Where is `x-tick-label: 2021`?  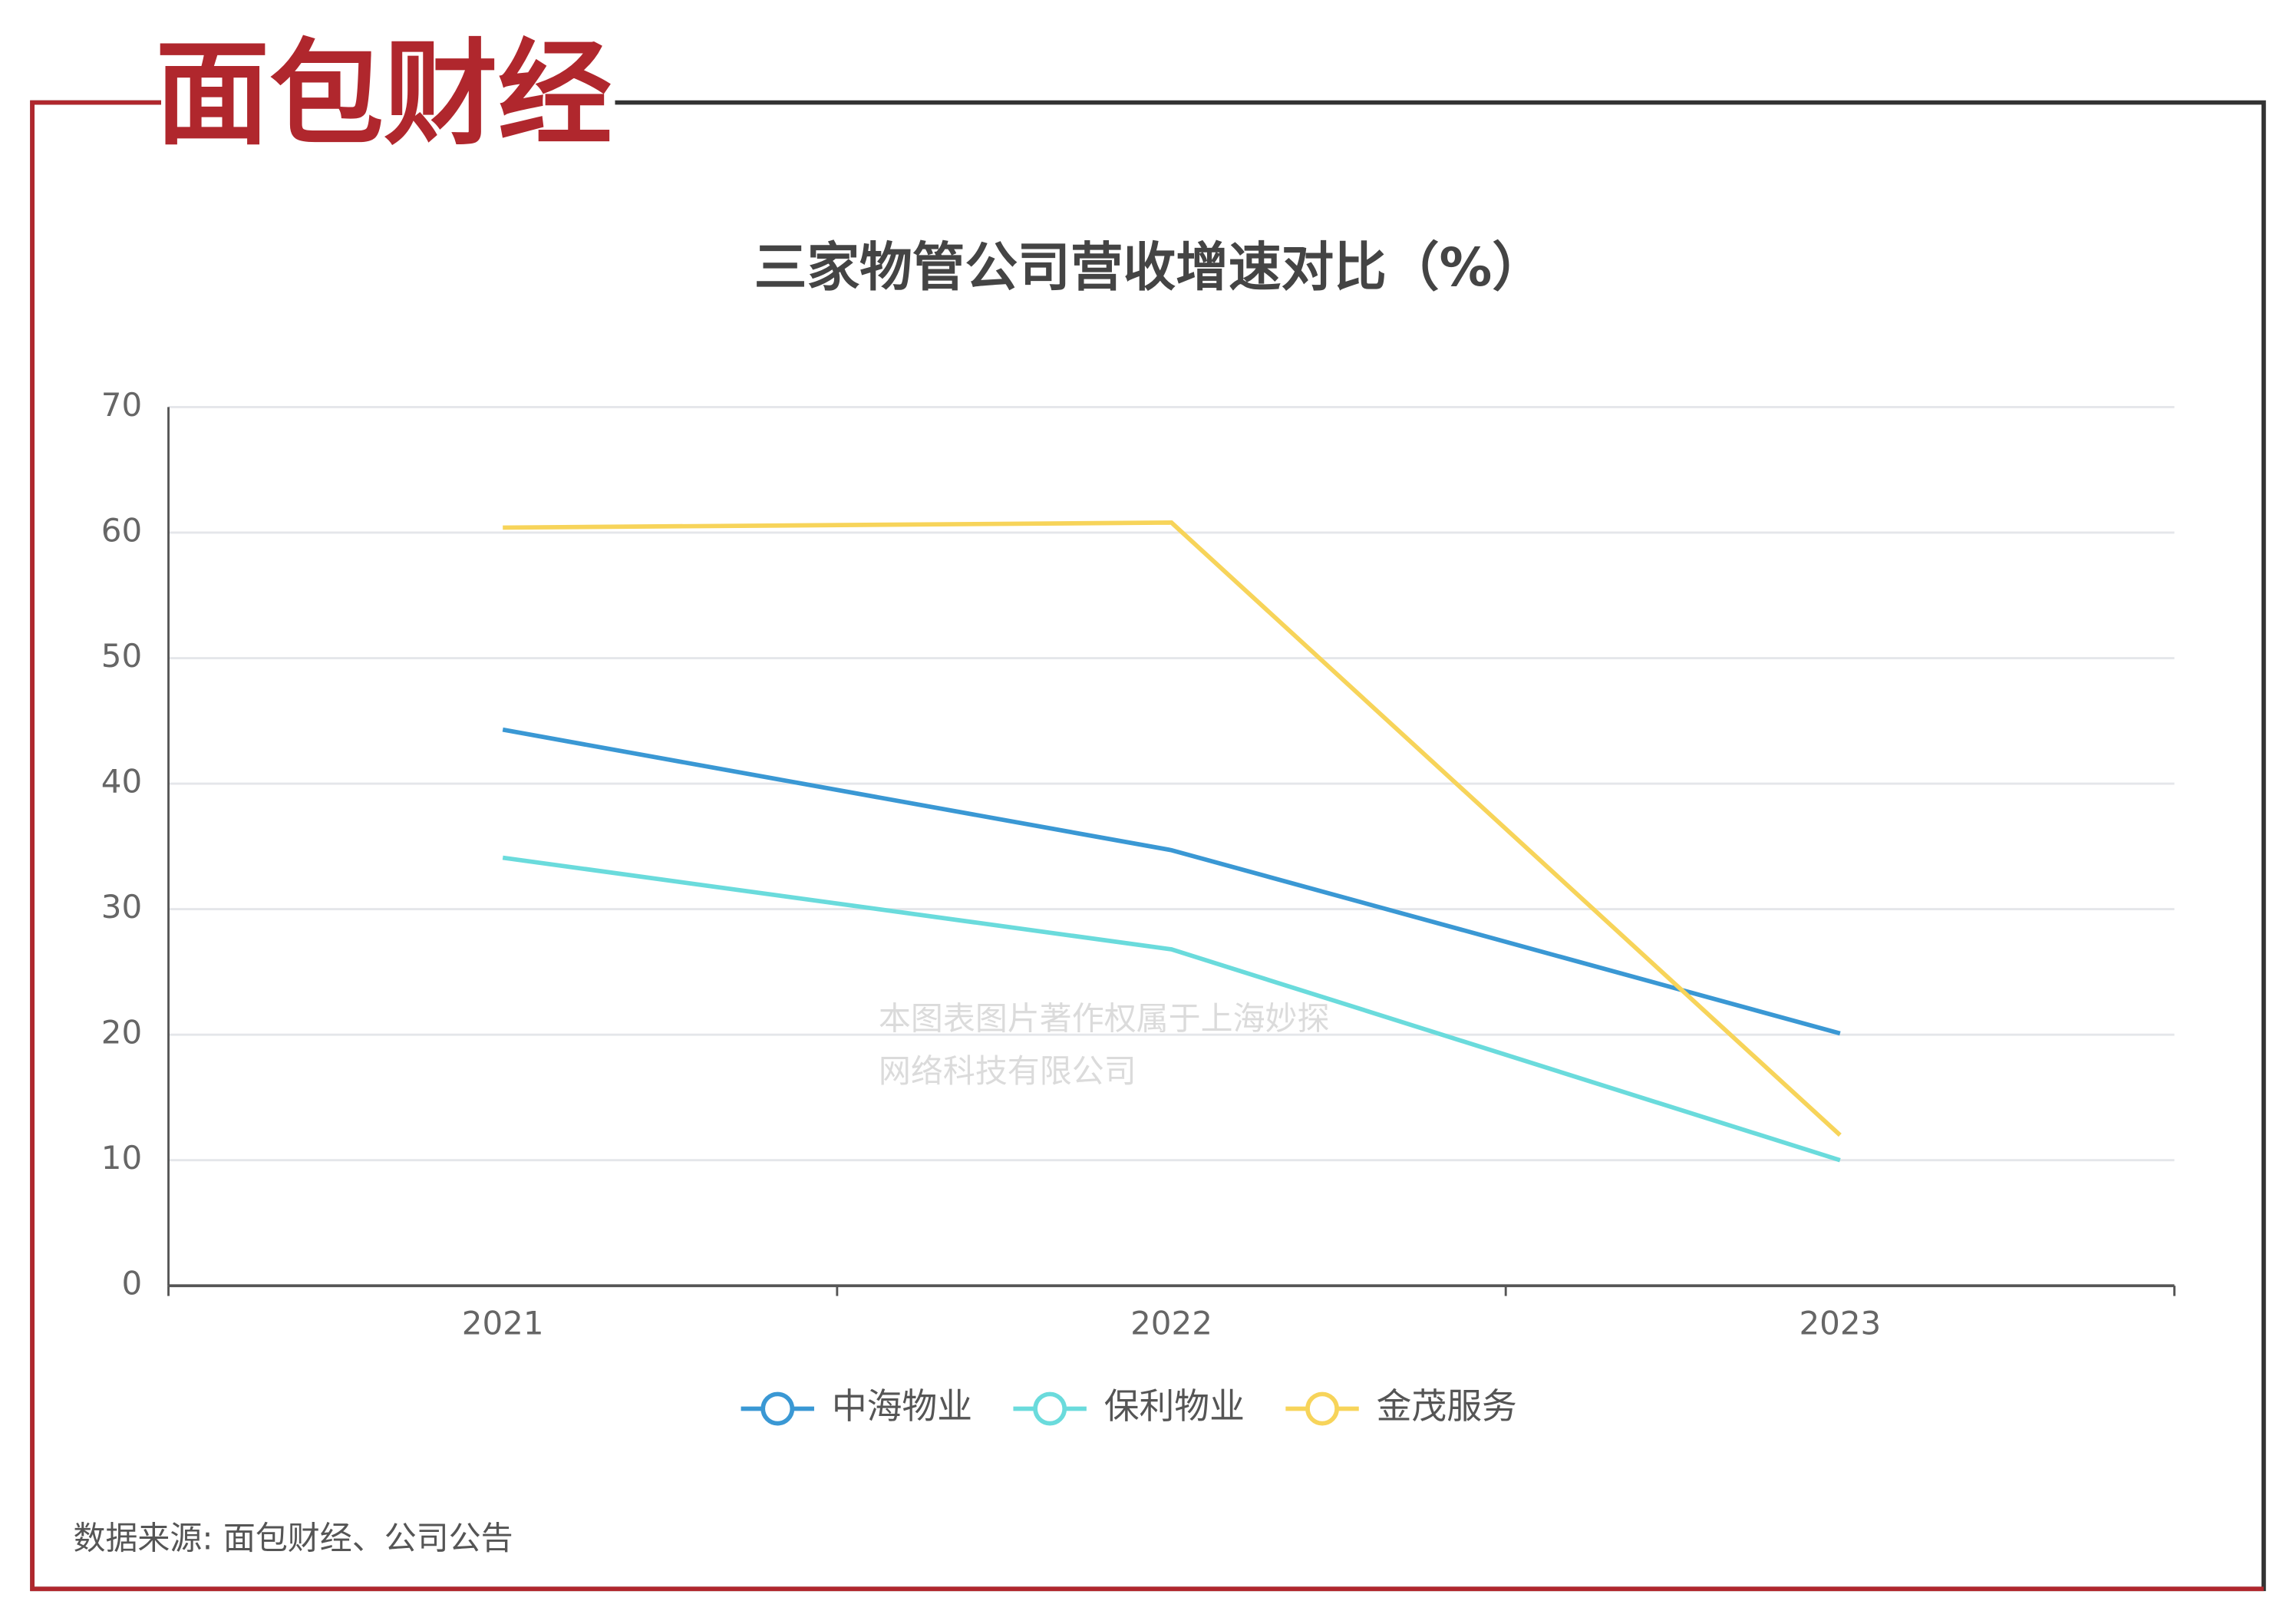
x-tick-label: 2021 is located at coordinates (503, 1323).